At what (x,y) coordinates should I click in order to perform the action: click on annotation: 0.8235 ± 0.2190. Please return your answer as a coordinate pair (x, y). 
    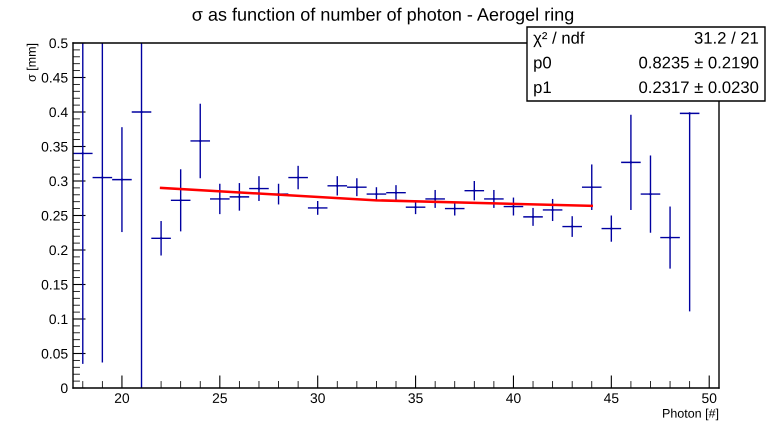
    Looking at the image, I should click on (698, 62).